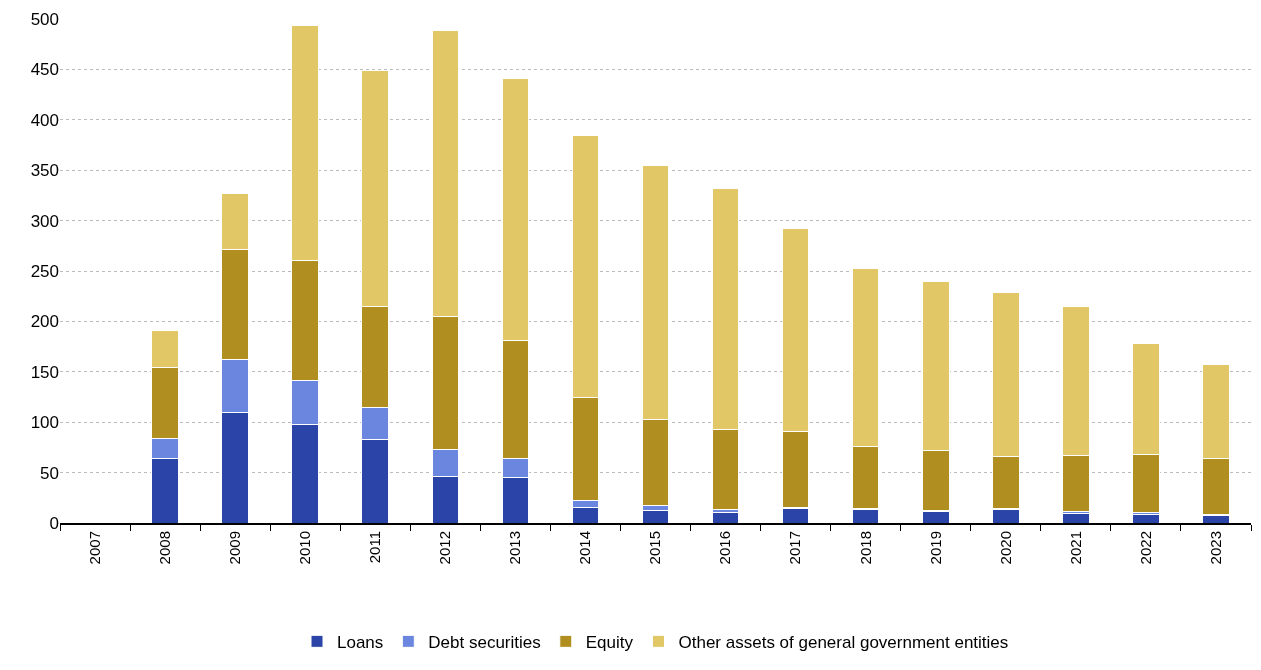 Image resolution: width=1261 pixels, height=670 pixels. I want to click on x-tick-label: 2022, so click(1145, 548).